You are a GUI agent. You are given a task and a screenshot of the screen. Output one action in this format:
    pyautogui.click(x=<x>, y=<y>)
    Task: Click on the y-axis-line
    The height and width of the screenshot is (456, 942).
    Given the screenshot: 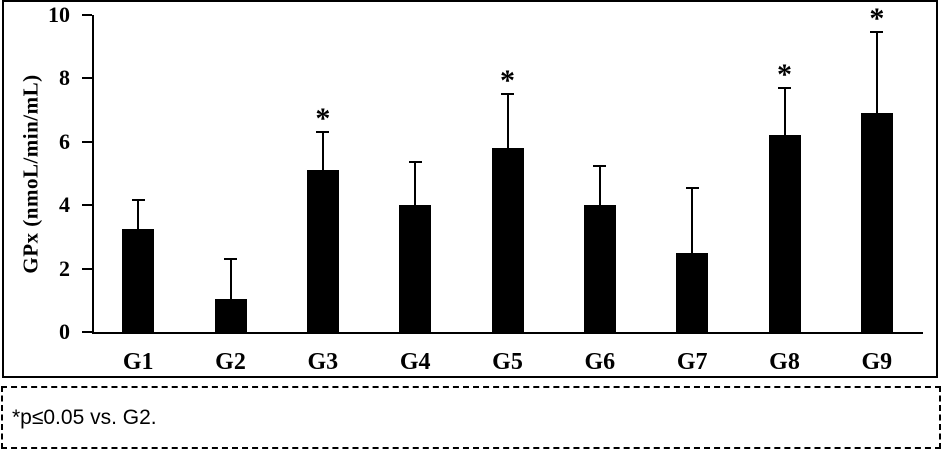 What is the action you would take?
    pyautogui.click(x=93, y=174)
    